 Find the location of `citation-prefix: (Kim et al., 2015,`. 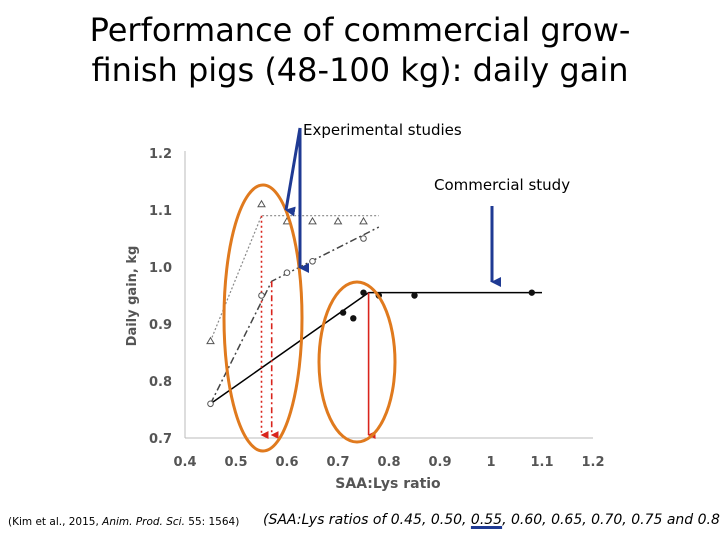

citation-prefix: (Kim et al., 2015, is located at coordinates (55, 522).